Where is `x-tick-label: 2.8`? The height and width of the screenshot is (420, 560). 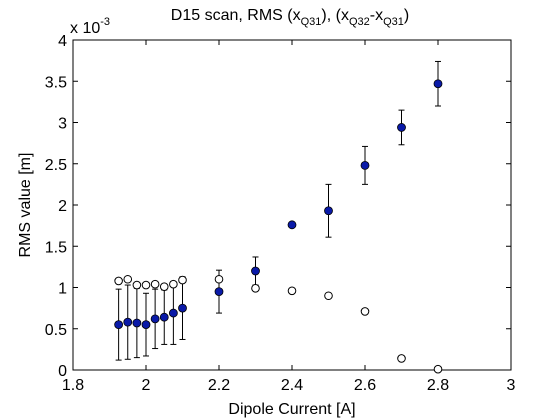
x-tick-label: 2.8 is located at coordinates (438, 385).